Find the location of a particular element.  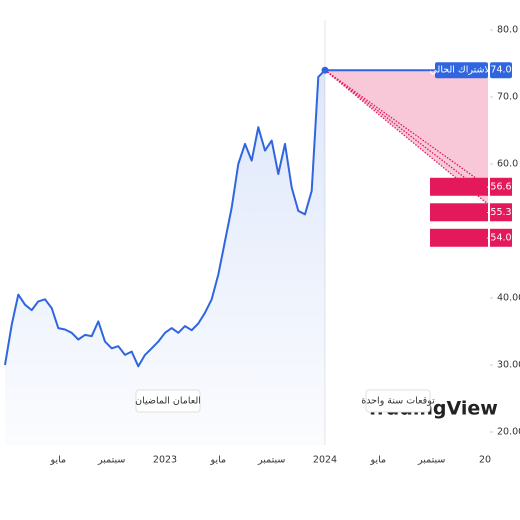

target-value: 54.0 is located at coordinates (500, 237).